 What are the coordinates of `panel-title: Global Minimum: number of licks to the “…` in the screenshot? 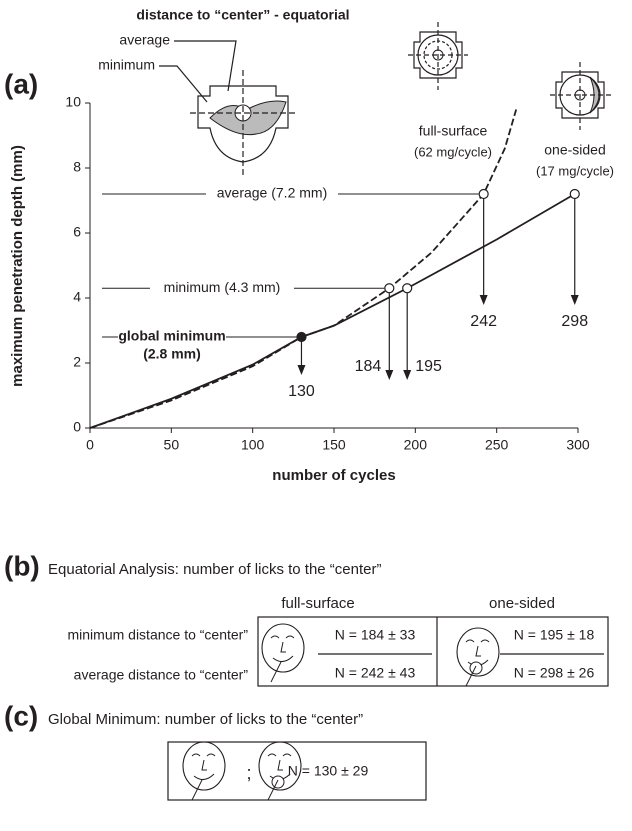 It's located at (205, 719).